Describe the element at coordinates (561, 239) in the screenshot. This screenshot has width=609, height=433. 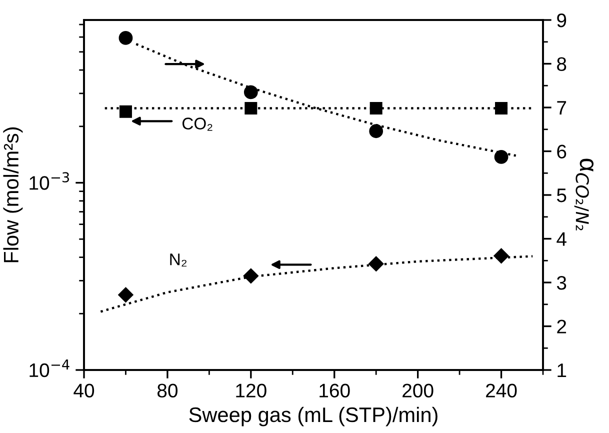
I see `y2-tick-label: 4` at that location.